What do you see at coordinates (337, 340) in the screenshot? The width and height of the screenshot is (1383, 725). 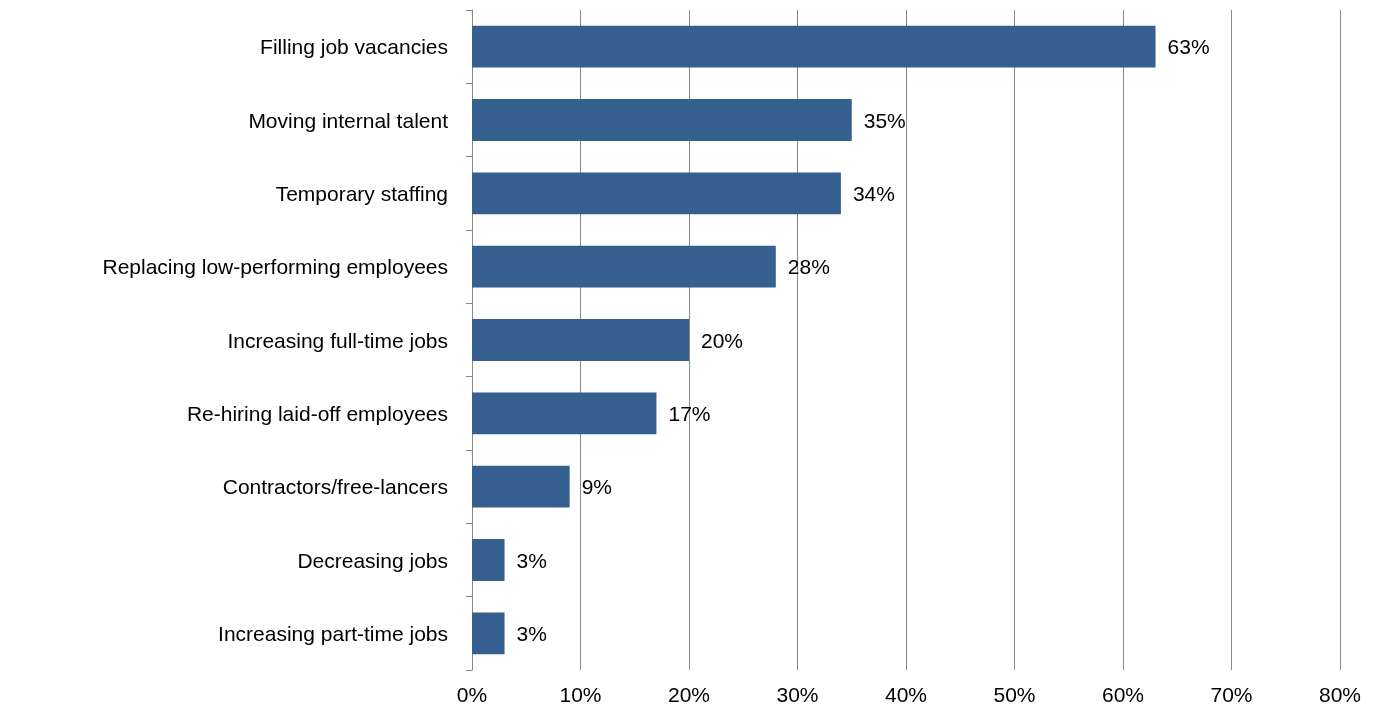 I see `y-tick-label: Increasing full-time jobs` at bounding box center [337, 340].